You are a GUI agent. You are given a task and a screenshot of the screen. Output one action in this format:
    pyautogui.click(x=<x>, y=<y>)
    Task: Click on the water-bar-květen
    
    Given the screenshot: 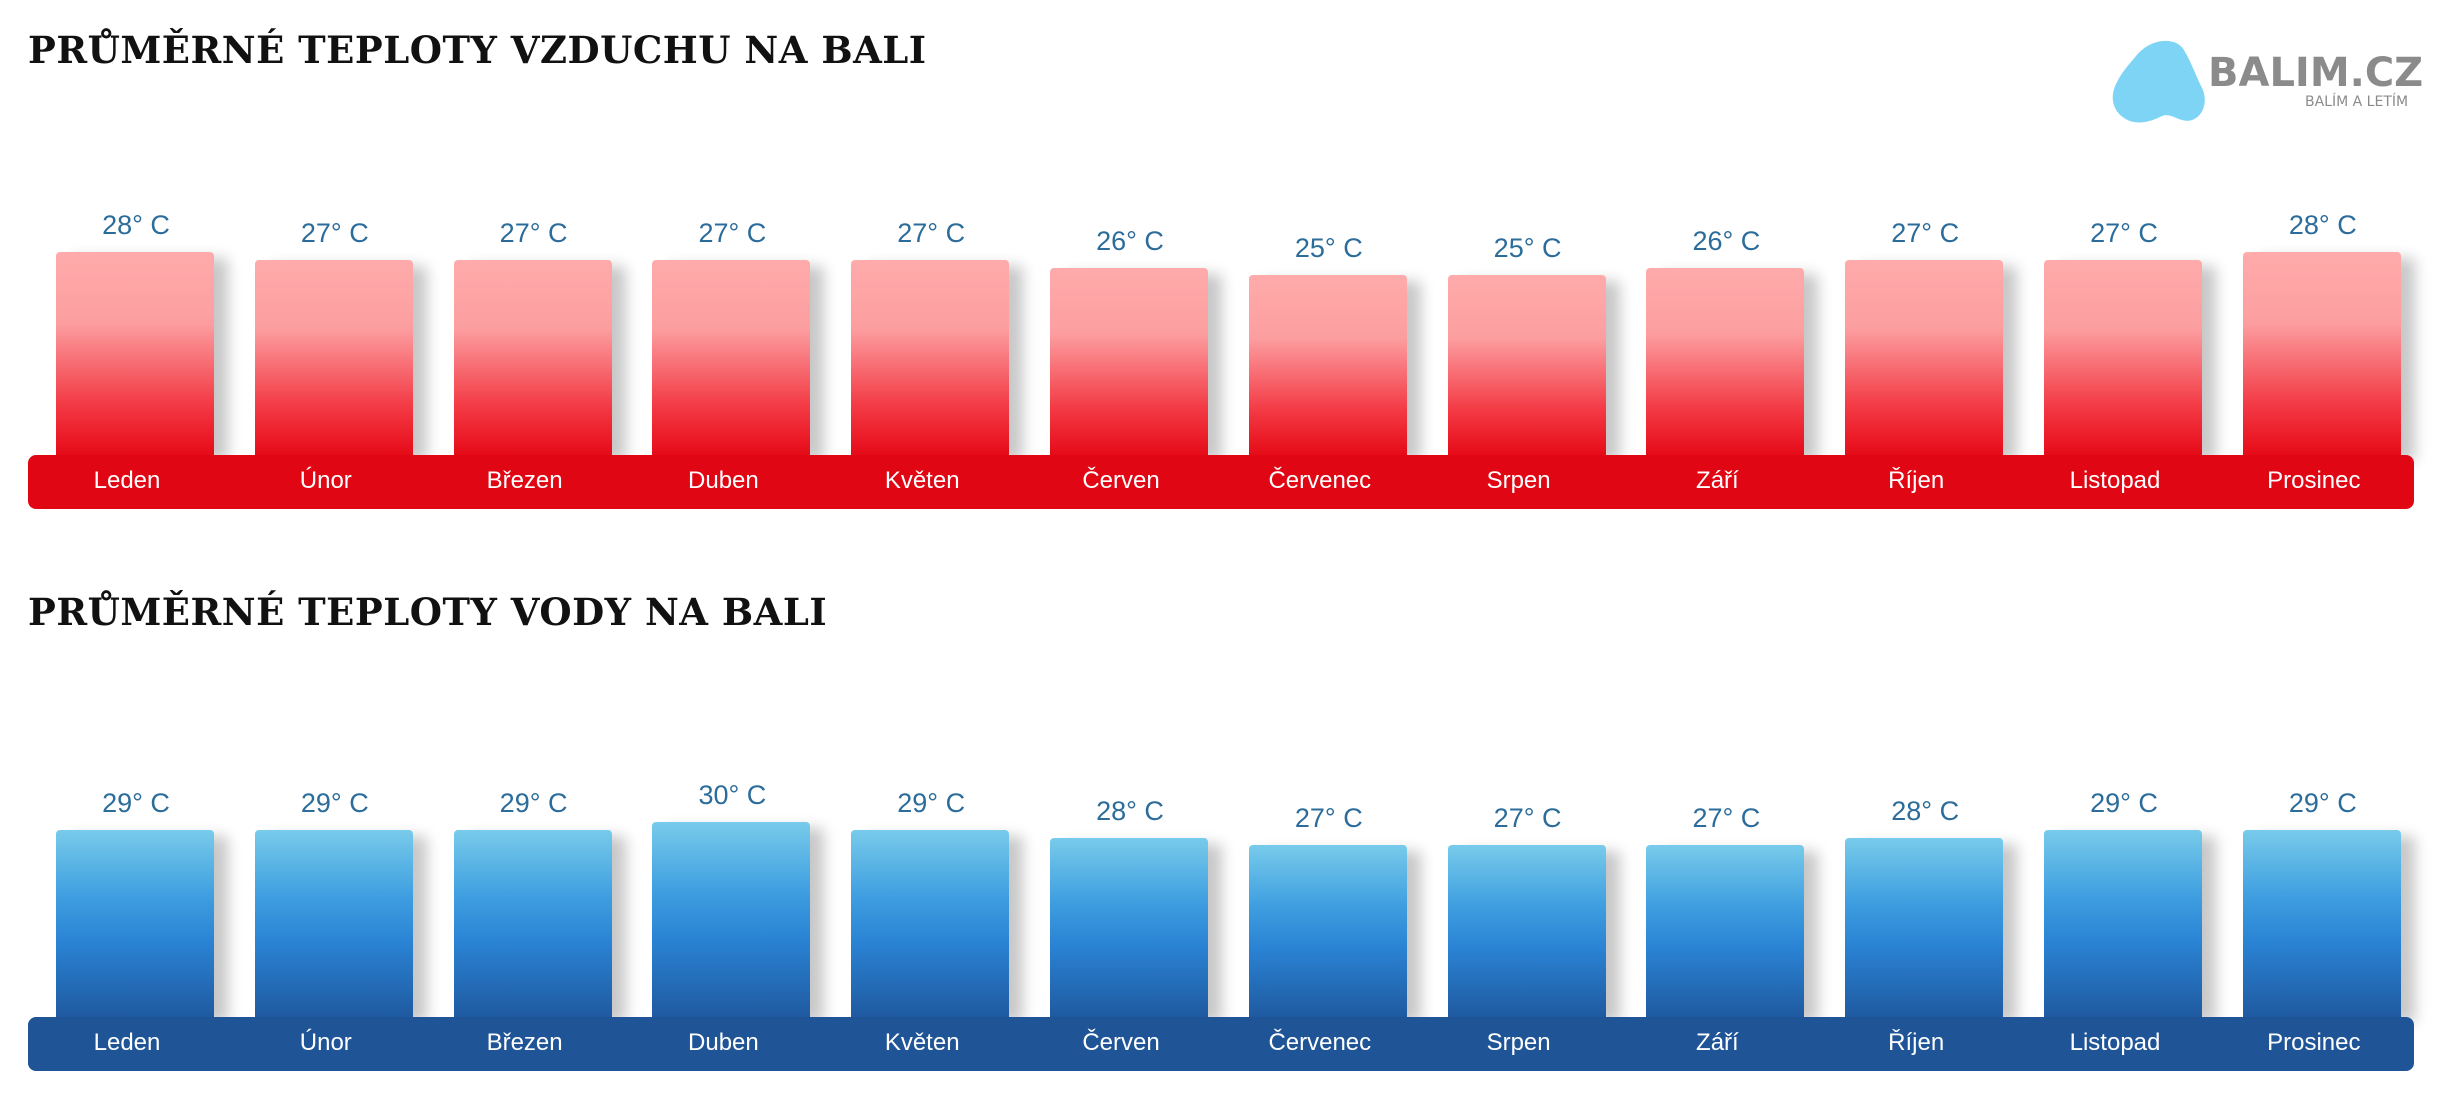 What is the action you would take?
    pyautogui.click(x=930, y=923)
    